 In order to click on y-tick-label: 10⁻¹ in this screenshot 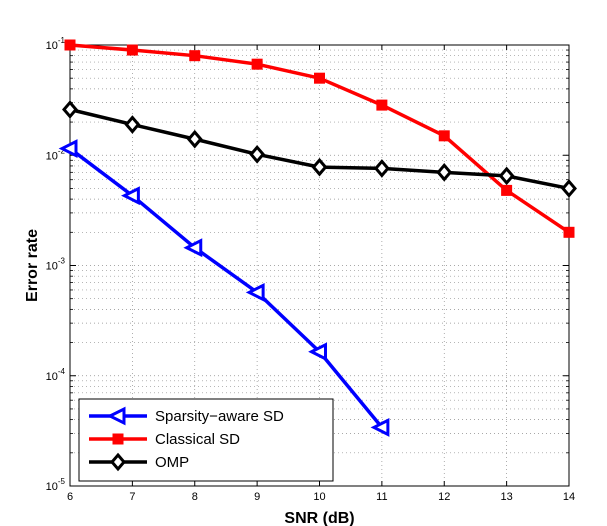, I will do `click(56, 44)`.